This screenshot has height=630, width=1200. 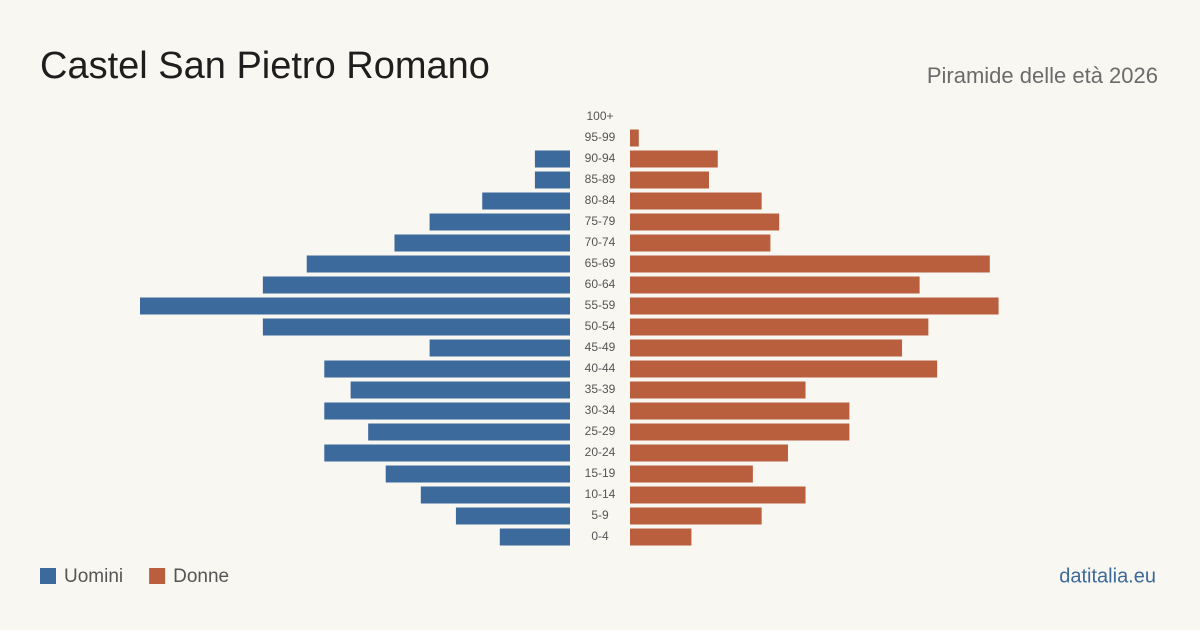 What do you see at coordinates (600, 368) in the screenshot?
I see `y-tick-label: 40-44` at bounding box center [600, 368].